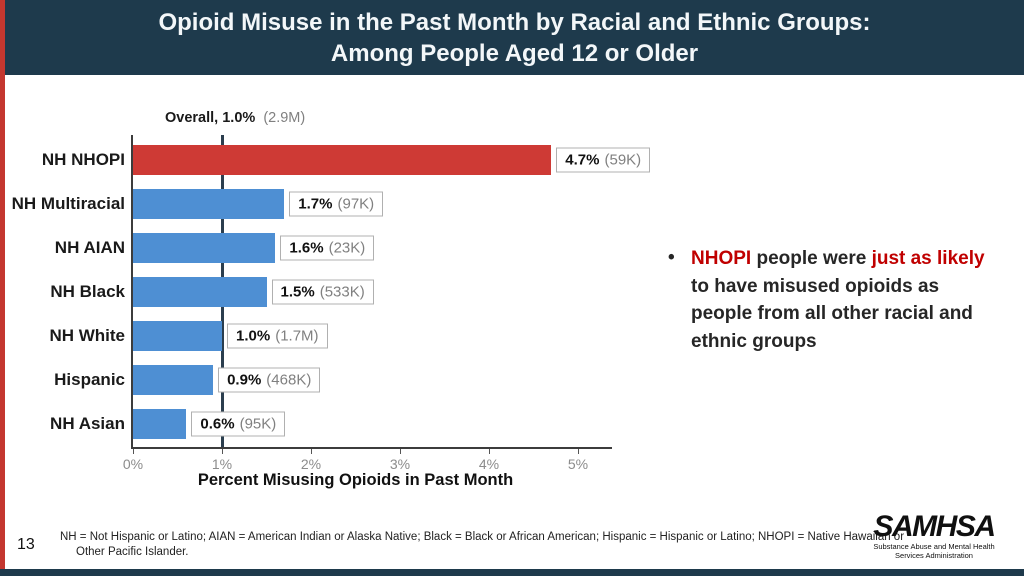  Describe the element at coordinates (582, 160) in the screenshot. I see `value-percent: 4.7%` at that location.